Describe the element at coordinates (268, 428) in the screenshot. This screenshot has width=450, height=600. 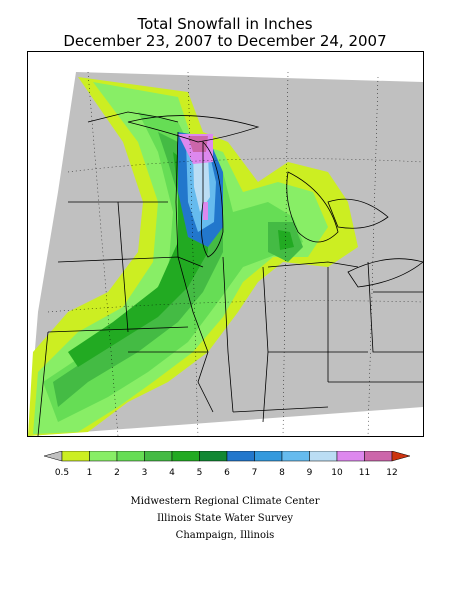
I see `missing-data-patch` at that location.